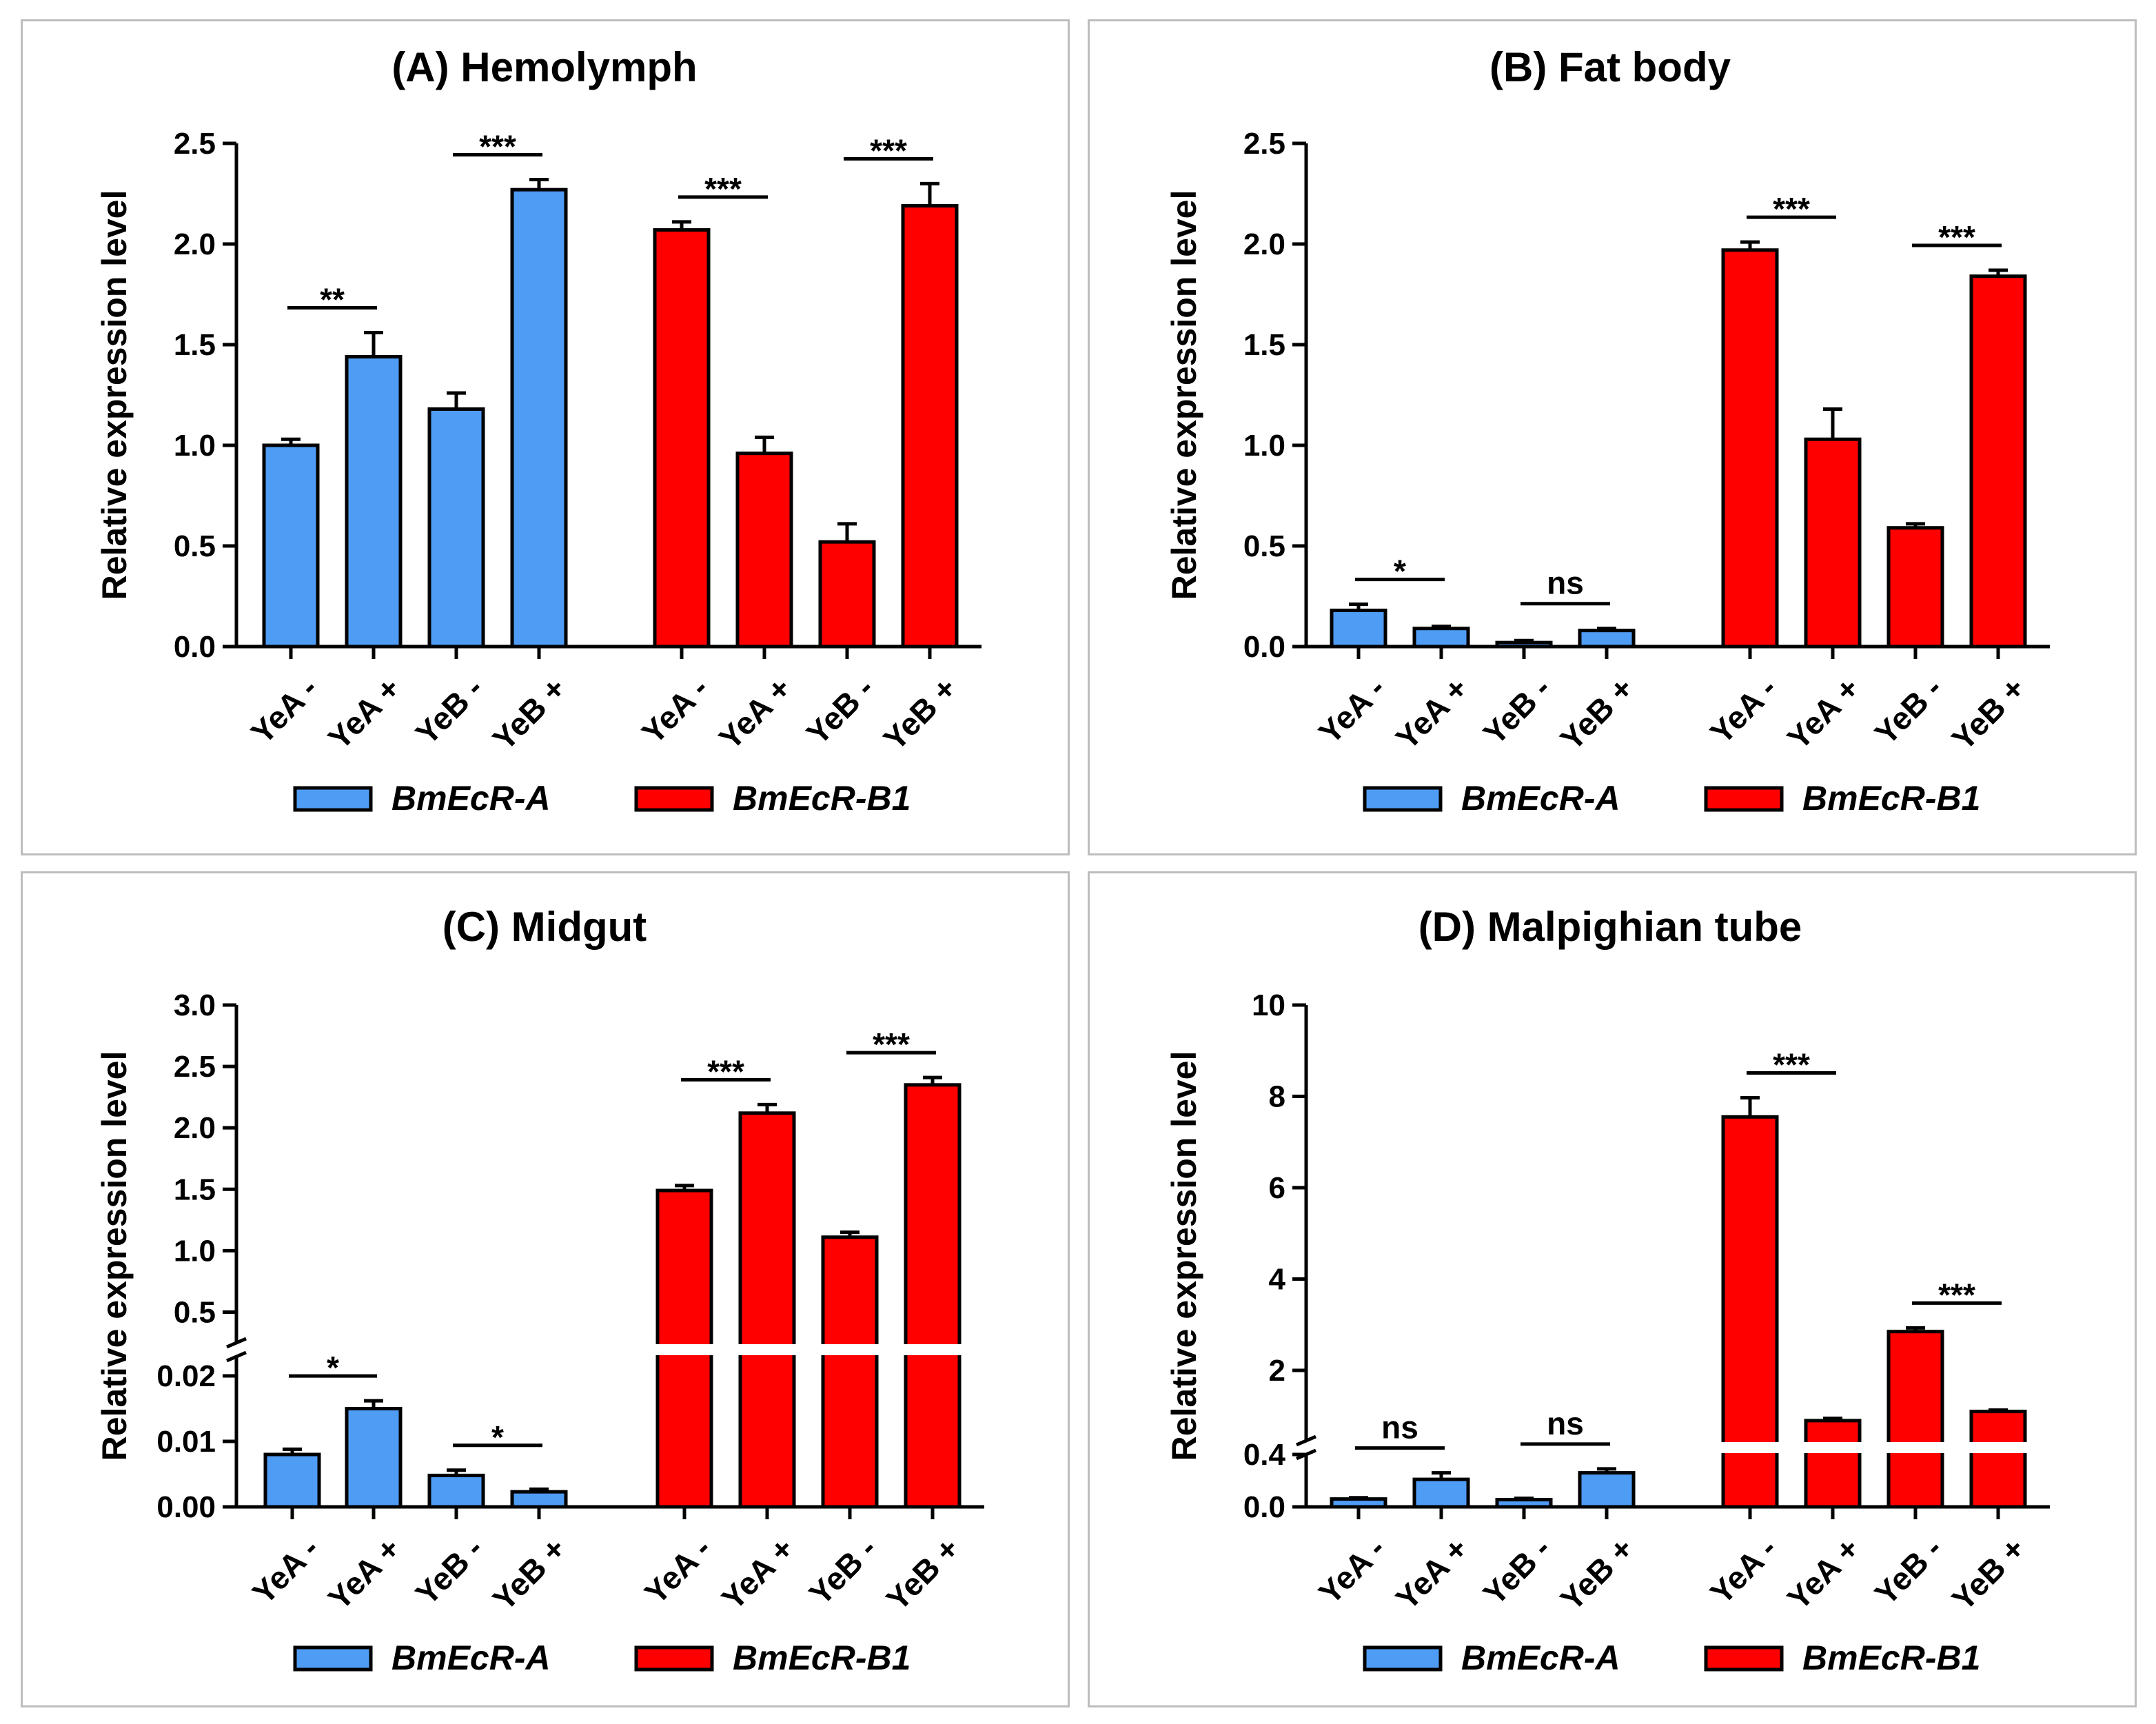 Image resolution: width=2156 pixels, height=1724 pixels. Describe the element at coordinates (822, 798) in the screenshot. I see `legend-label-a: BmEcR-B1` at that location.